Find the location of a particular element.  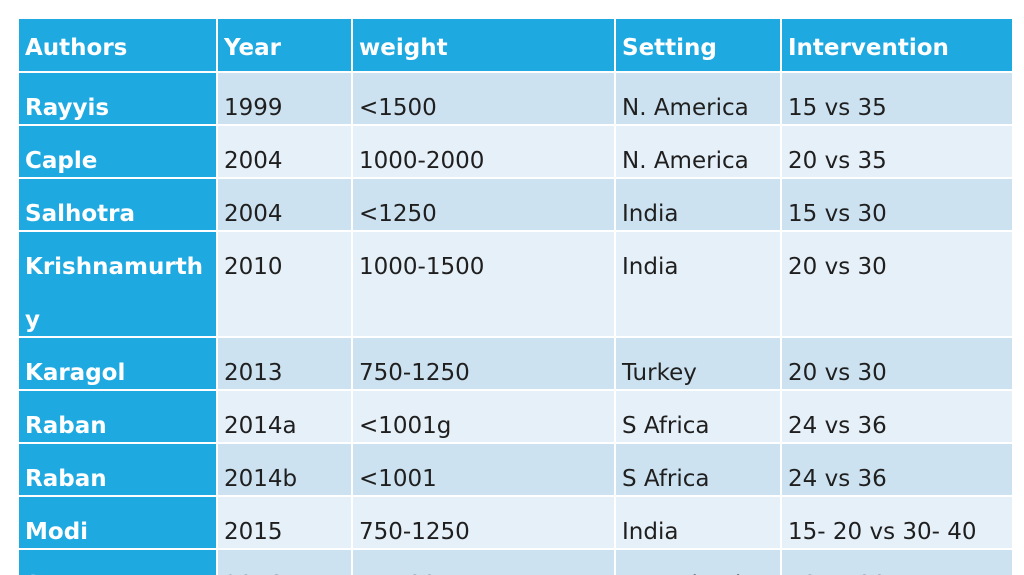

table-cell: 18 vs 30 is located at coordinates (897, 562).